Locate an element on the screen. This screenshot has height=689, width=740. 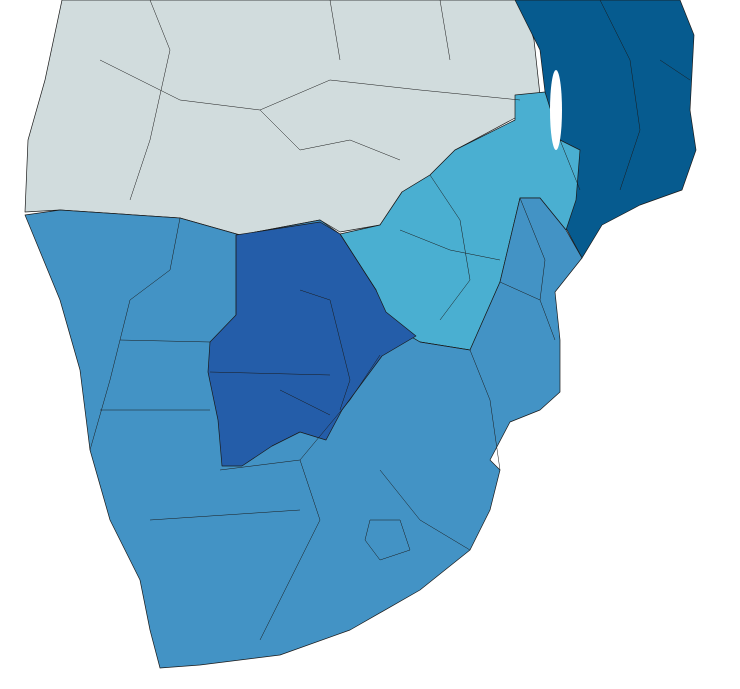
region-botswana is located at coordinates (312, 344).